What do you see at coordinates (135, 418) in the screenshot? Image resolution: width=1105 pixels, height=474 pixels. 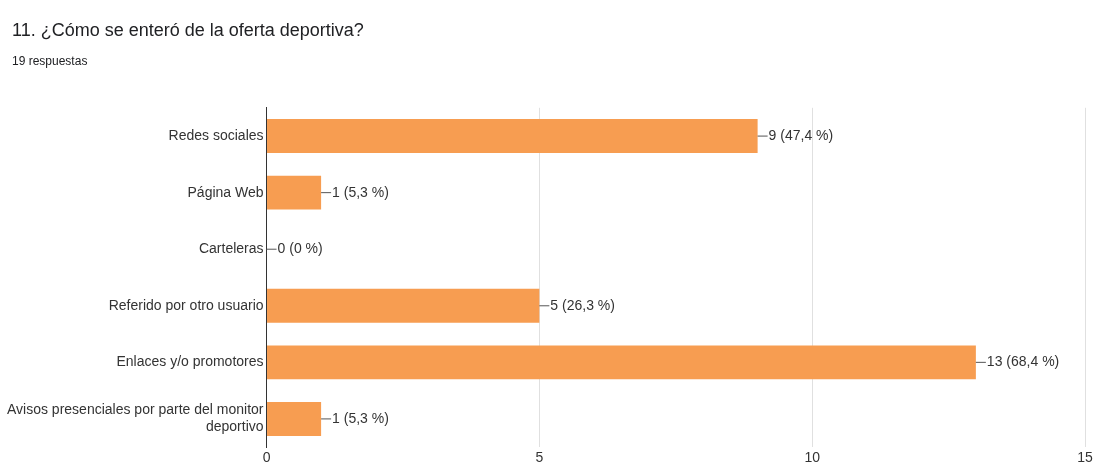 I see `y-tick-label: Avisos presenciales por parte del monitor deportivo` at bounding box center [135, 418].